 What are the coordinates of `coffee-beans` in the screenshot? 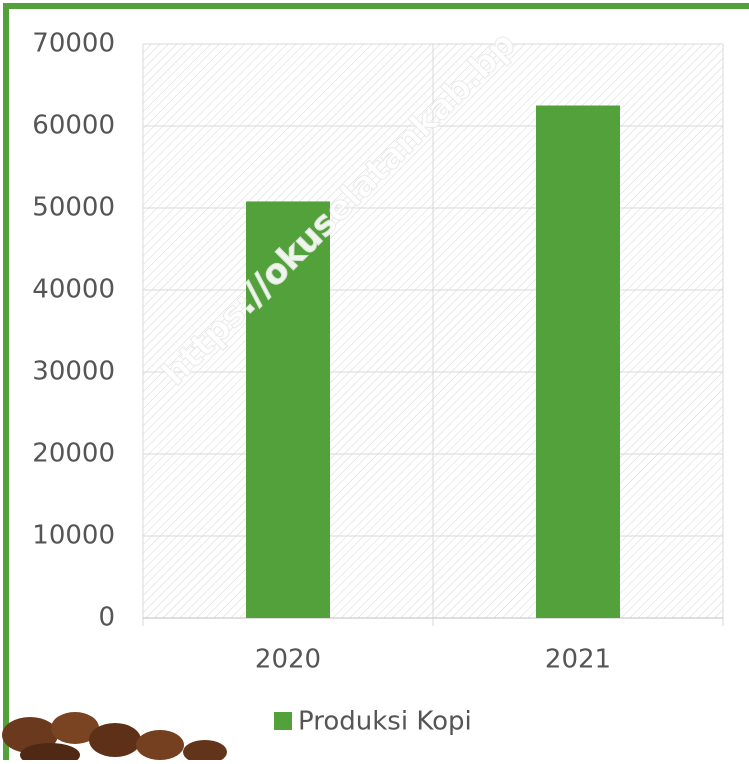 It's located at (114, 738).